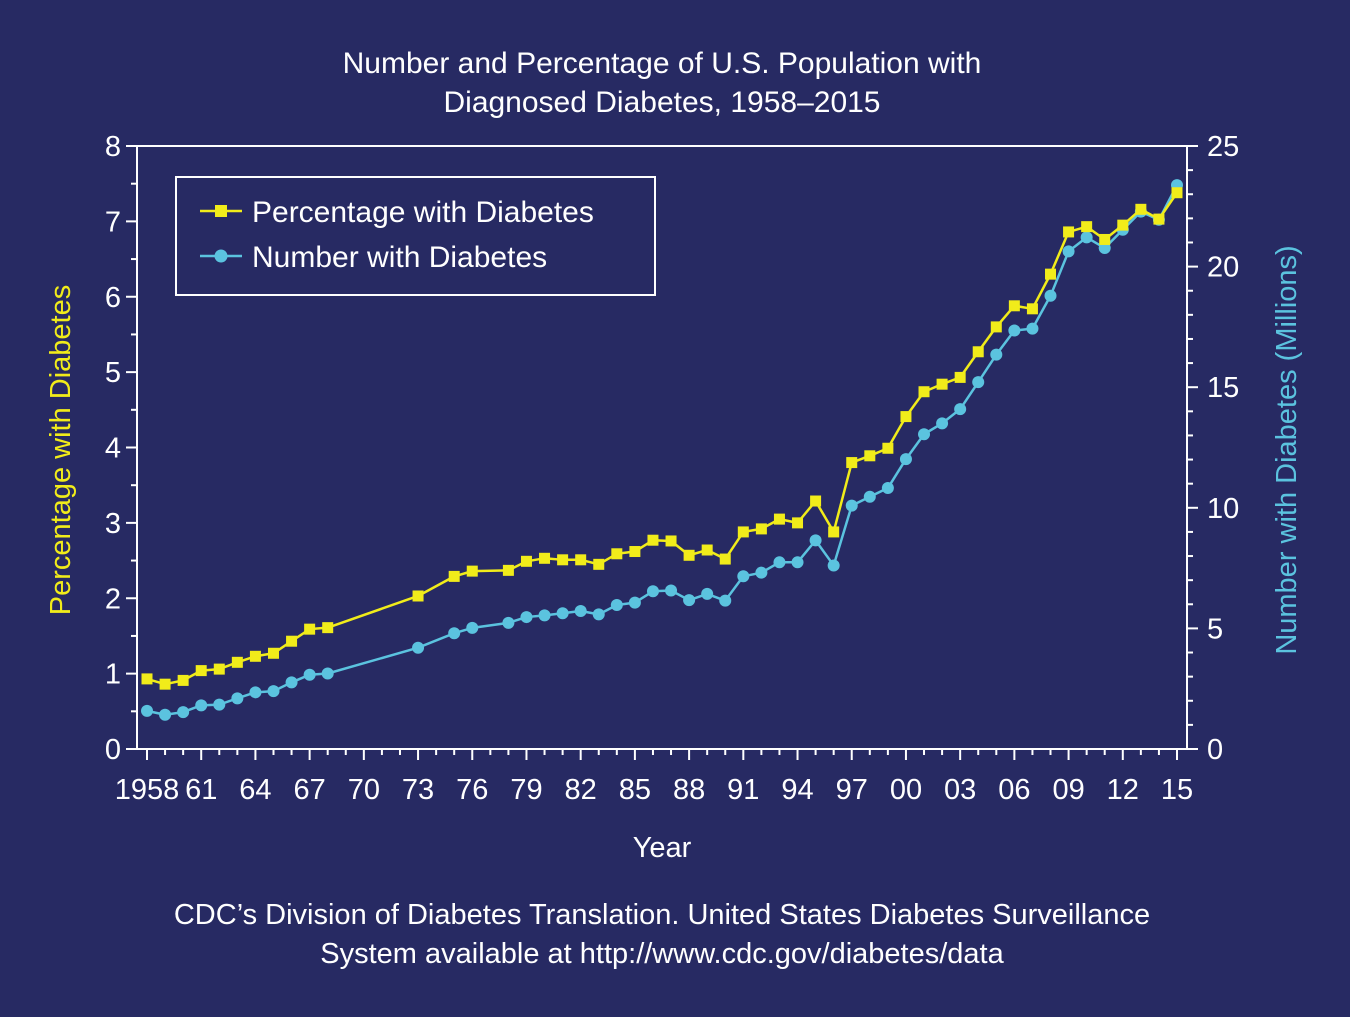 This screenshot has height=1017, width=1350. Describe the element at coordinates (113, 147) in the screenshot. I see `left-tick-label: 8` at that location.